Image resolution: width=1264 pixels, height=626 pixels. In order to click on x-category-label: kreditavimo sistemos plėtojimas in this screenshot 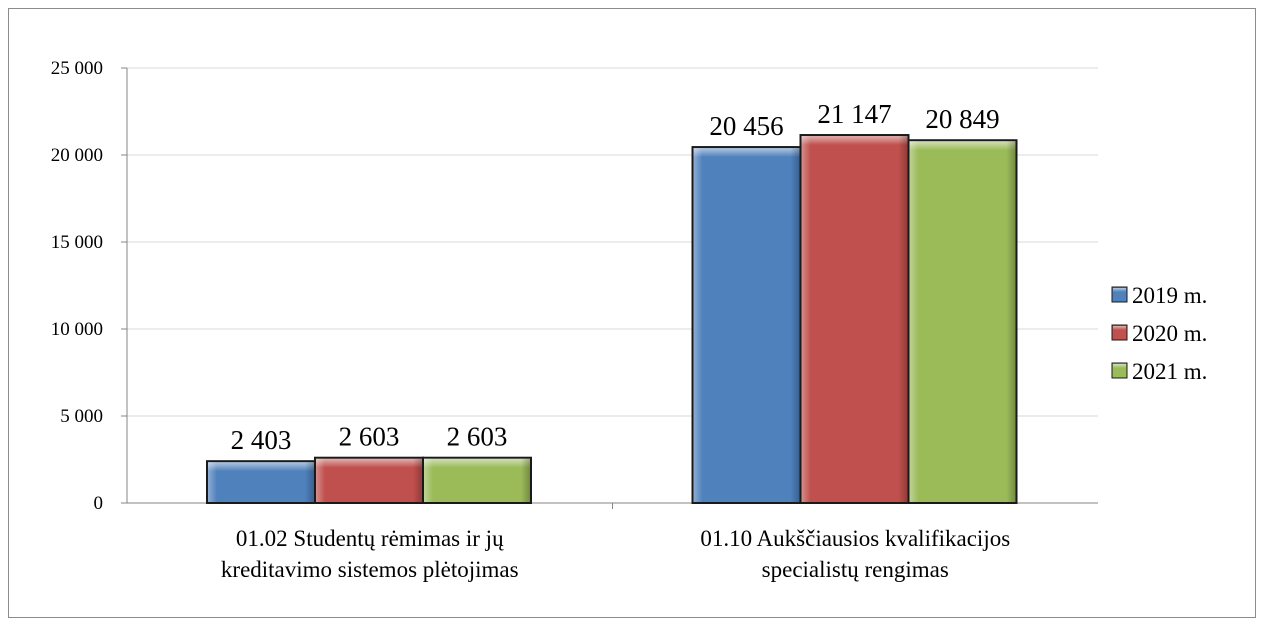, I will do `click(370, 569)`.